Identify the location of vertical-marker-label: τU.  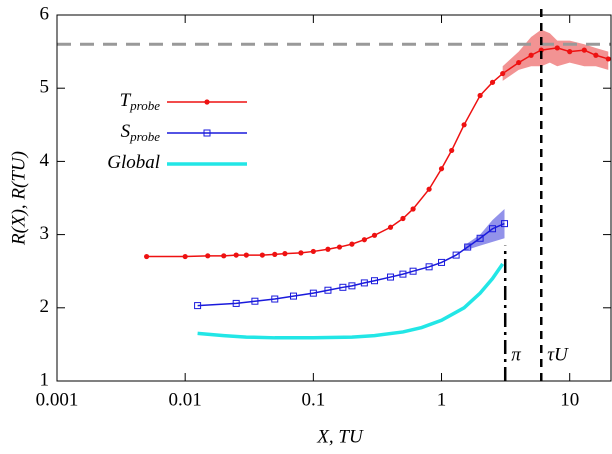
(558, 354).